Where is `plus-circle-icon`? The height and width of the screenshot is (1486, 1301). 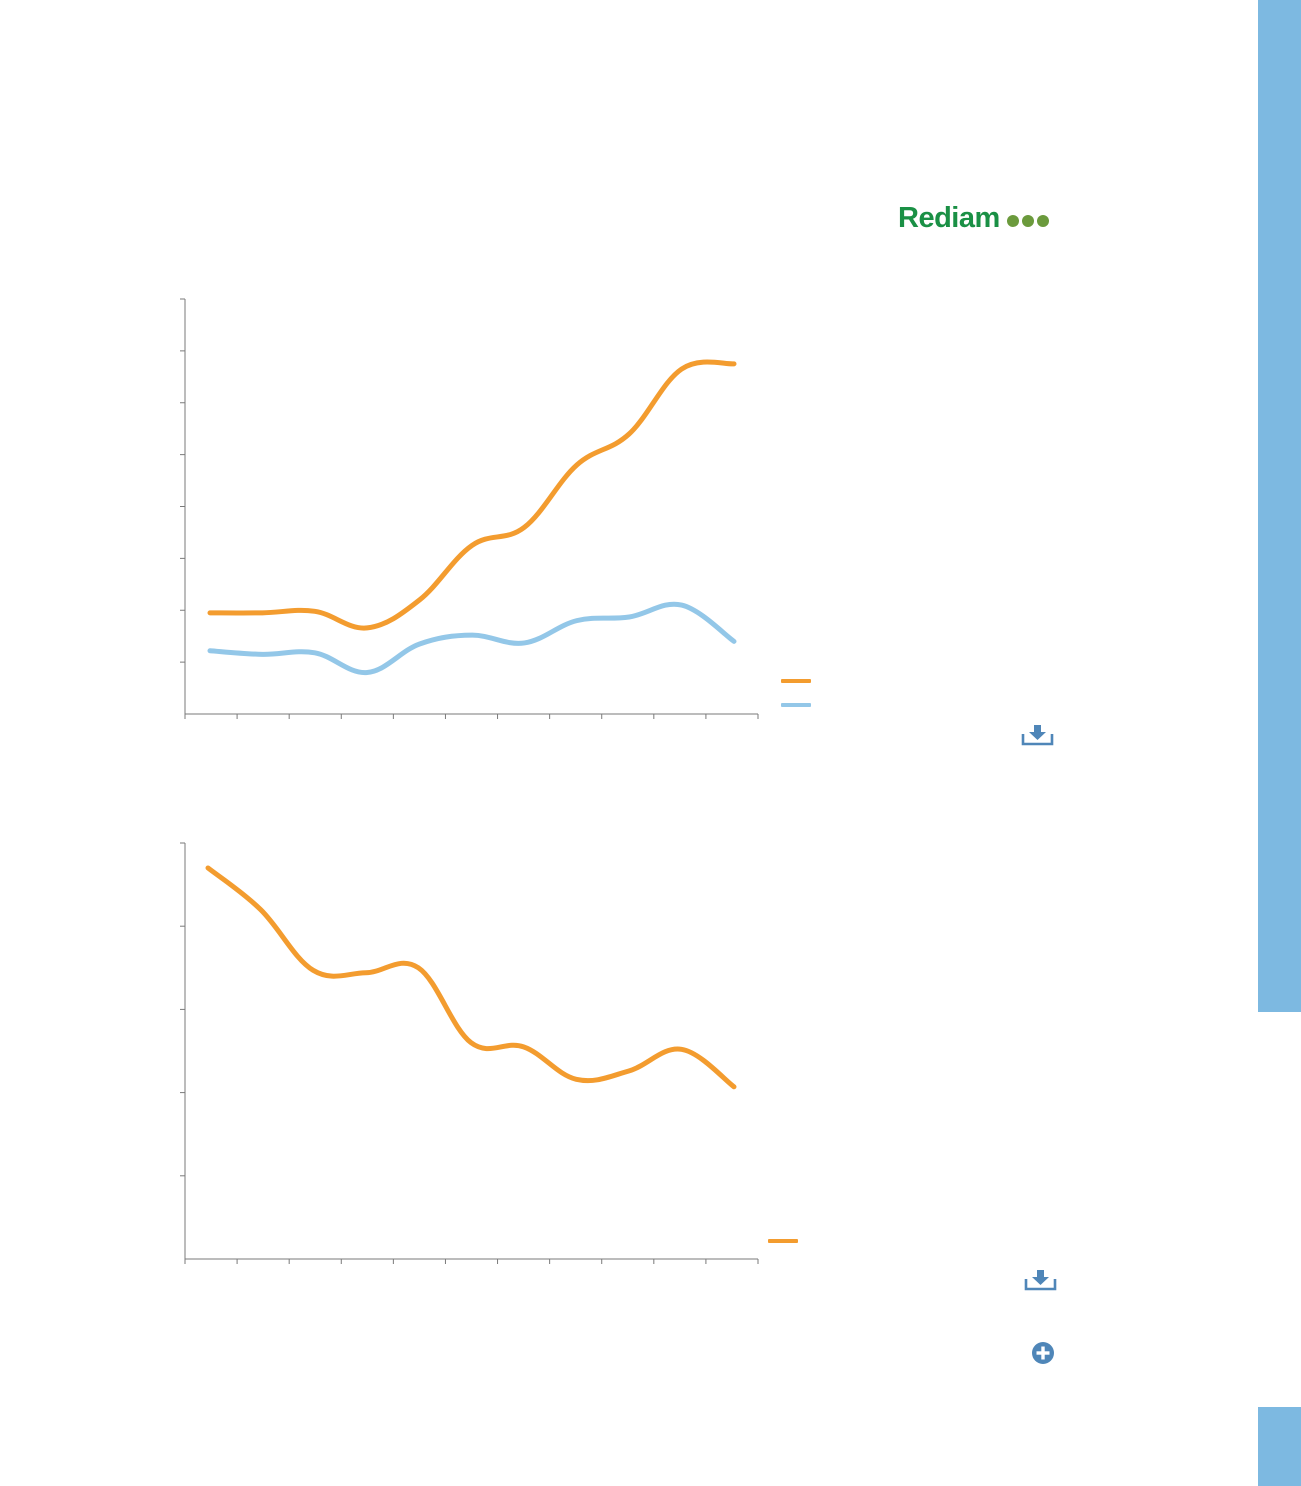 plus-circle-icon is located at coordinates (1043, 1353).